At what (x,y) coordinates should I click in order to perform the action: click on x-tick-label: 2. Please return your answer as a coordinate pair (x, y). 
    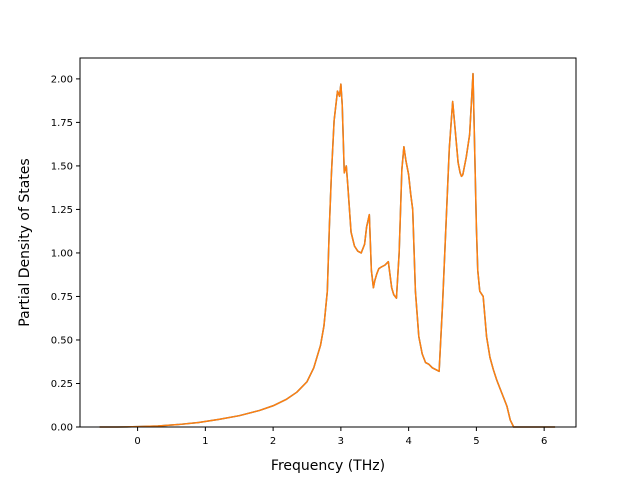
    Looking at the image, I should click on (273, 441).